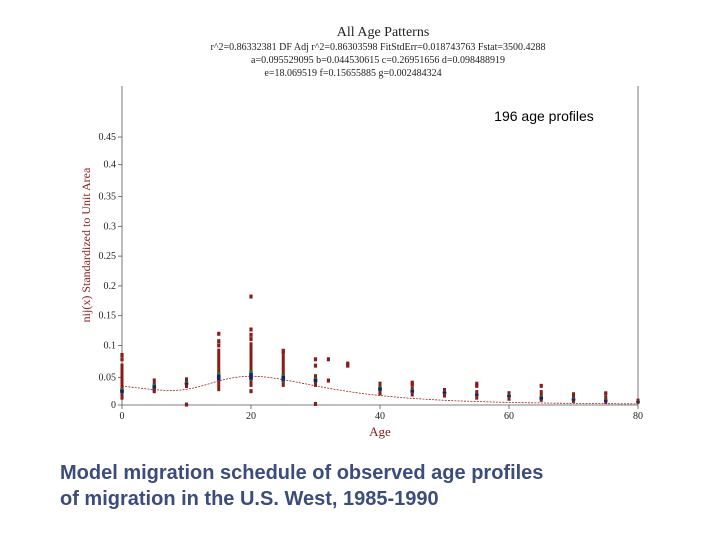 Image resolution: width=720 pixels, height=540 pixels. I want to click on y-tick-label: 0.4, so click(110, 165).